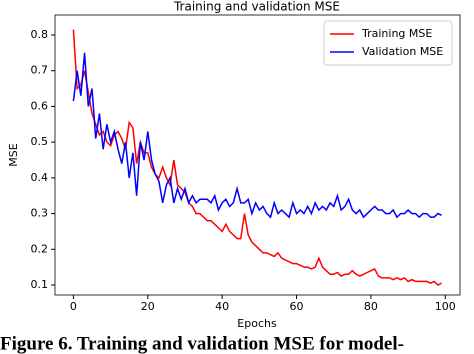 The image size is (474, 354). I want to click on x-tick-label: 80, so click(371, 306).